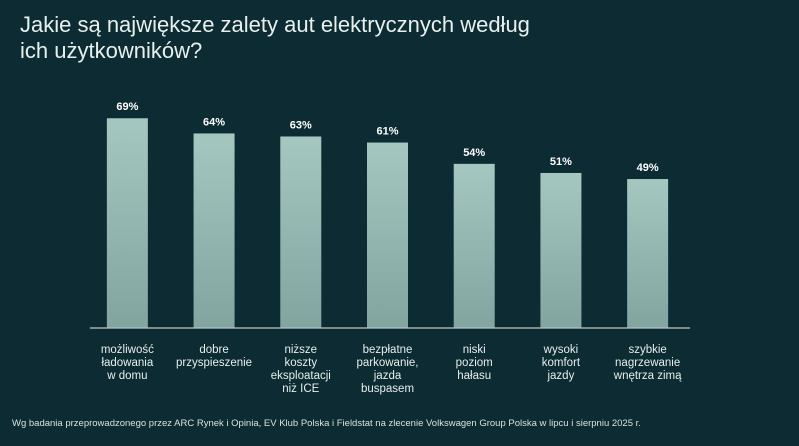  Describe the element at coordinates (301, 125) in the screenshot. I see `value-label: 63%` at that location.